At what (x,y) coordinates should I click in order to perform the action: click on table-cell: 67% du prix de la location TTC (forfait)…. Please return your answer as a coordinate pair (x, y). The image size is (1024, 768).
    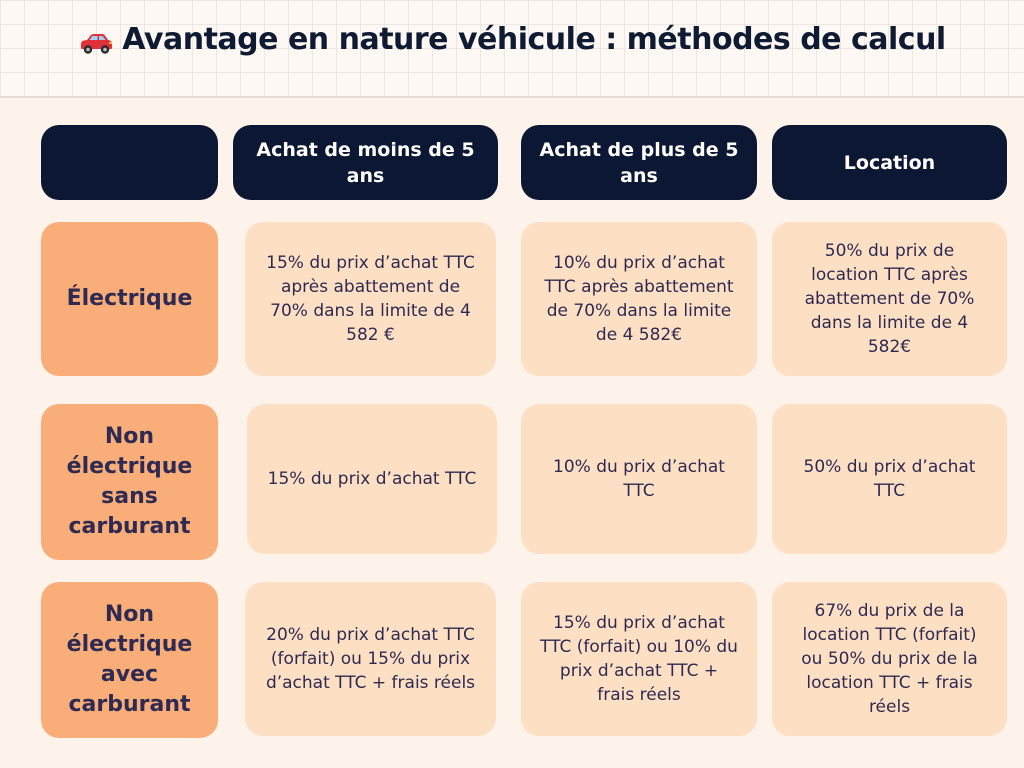
    Looking at the image, I should click on (889, 659).